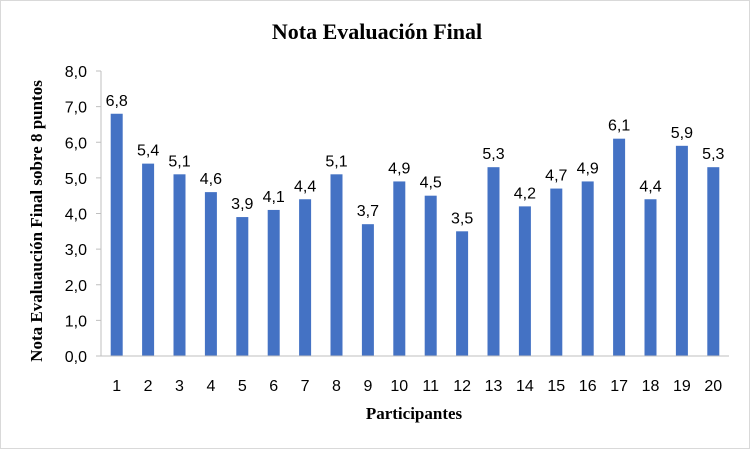 The image size is (750, 450). I want to click on y-tick-label: 1,0, so click(76, 321).